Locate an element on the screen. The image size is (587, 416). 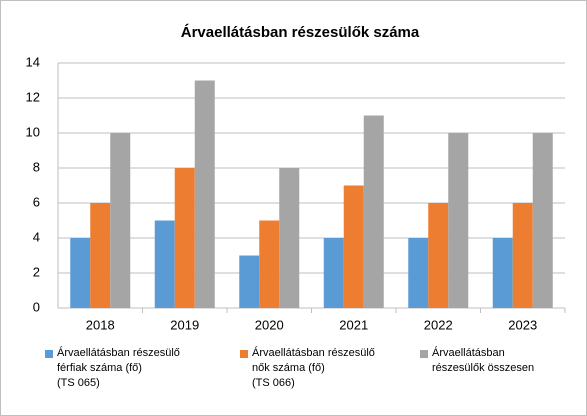
x-tick-label: 2021 is located at coordinates (353, 324).